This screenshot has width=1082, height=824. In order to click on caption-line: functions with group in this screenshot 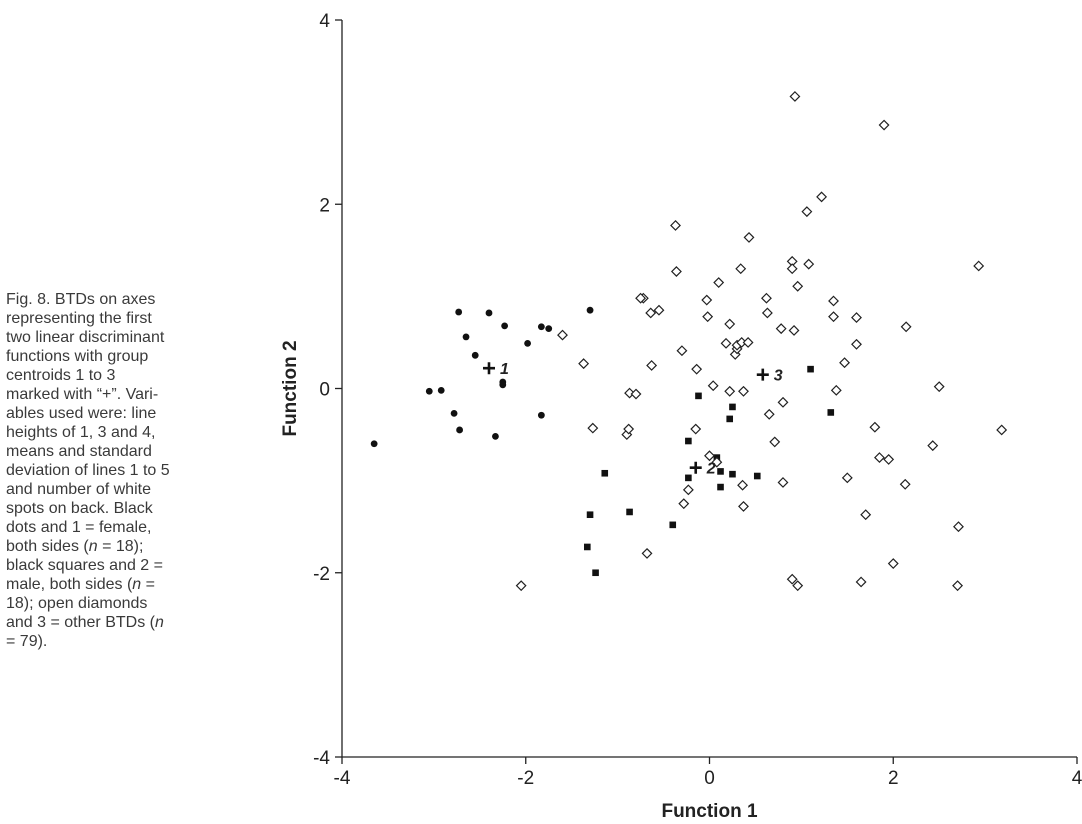, I will do `click(77, 356)`.